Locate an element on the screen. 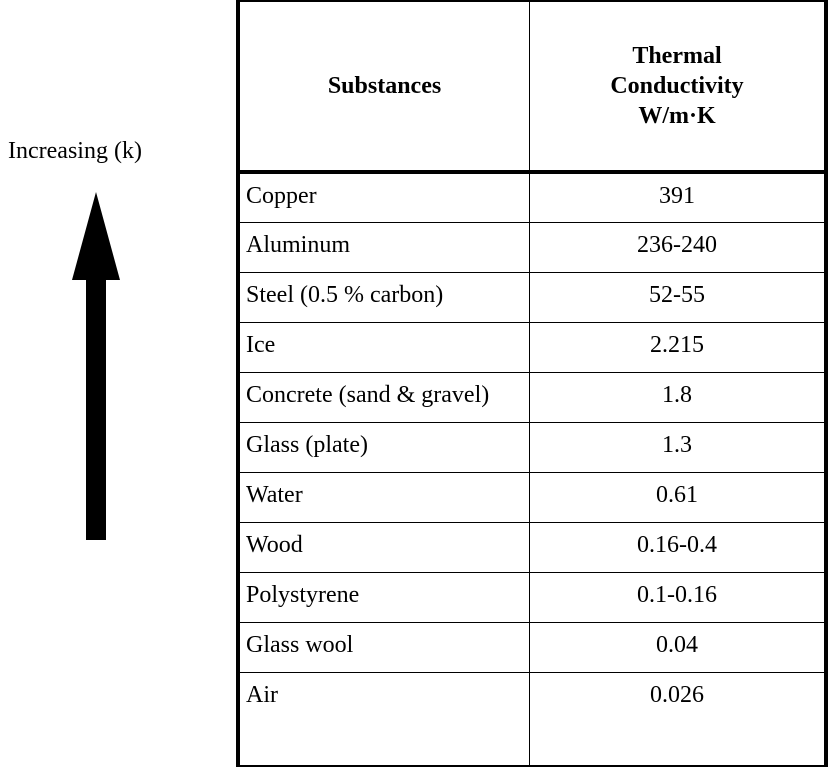  substance-cell: Wood is located at coordinates (383, 547).